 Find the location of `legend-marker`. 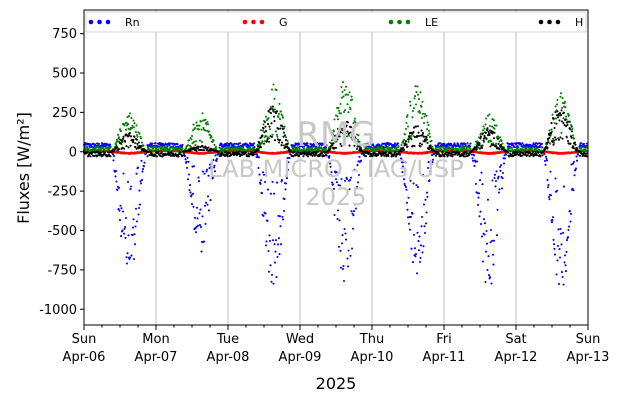

legend-marker is located at coordinates (541, 22).